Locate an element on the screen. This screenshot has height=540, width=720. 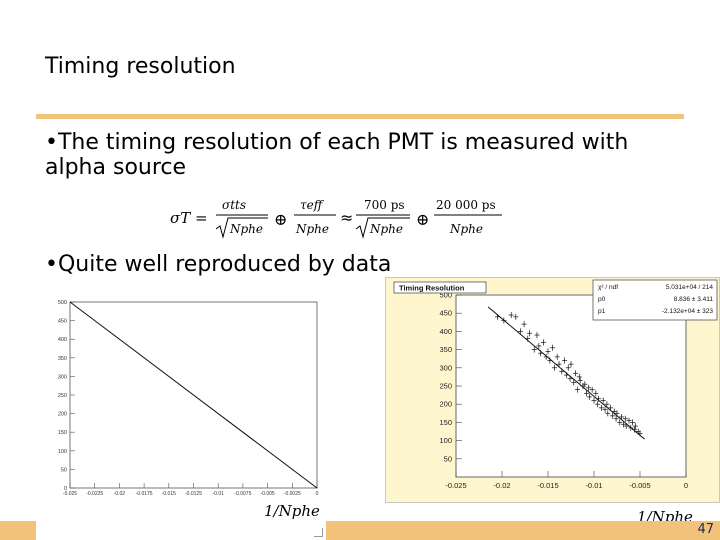
right-y-tick-label: 350 is located at coordinates (445, 349).